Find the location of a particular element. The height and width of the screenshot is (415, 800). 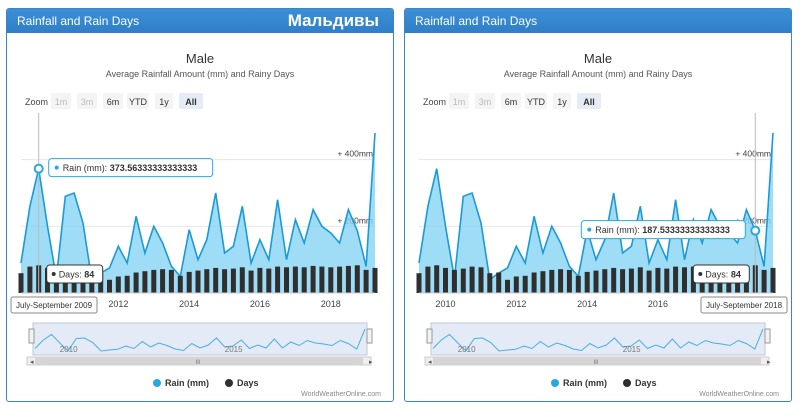

zoom-button-label: YTD is located at coordinates (536, 102).